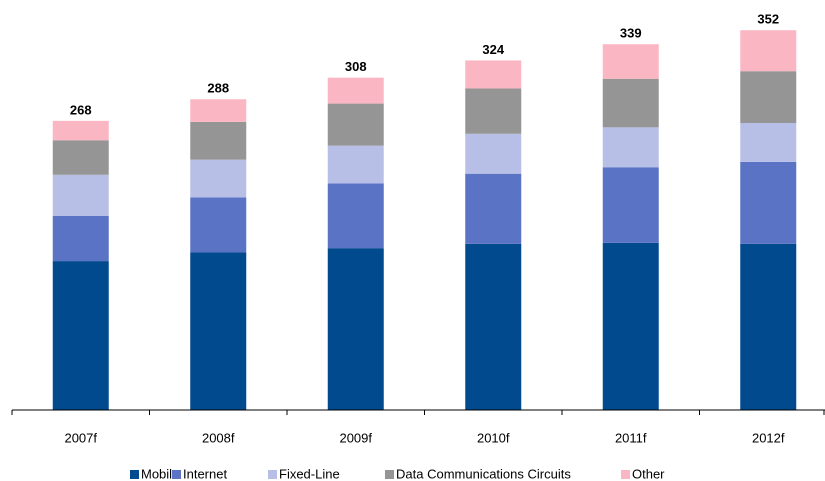 Image resolution: width=825 pixels, height=481 pixels. What do you see at coordinates (218, 88) in the screenshot?
I see `total-label: 288` at bounding box center [218, 88].